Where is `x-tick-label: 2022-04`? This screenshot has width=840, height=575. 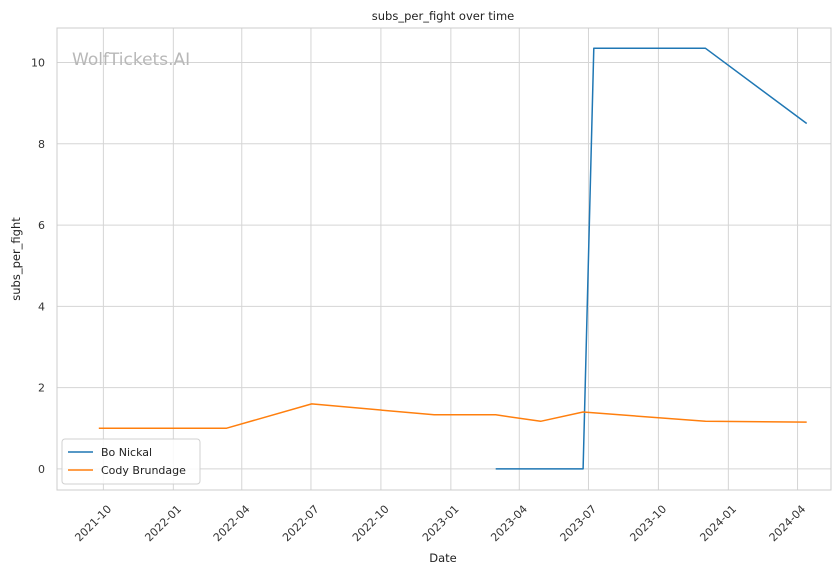
x-tick-label: 2022-04 is located at coordinates (232, 524).